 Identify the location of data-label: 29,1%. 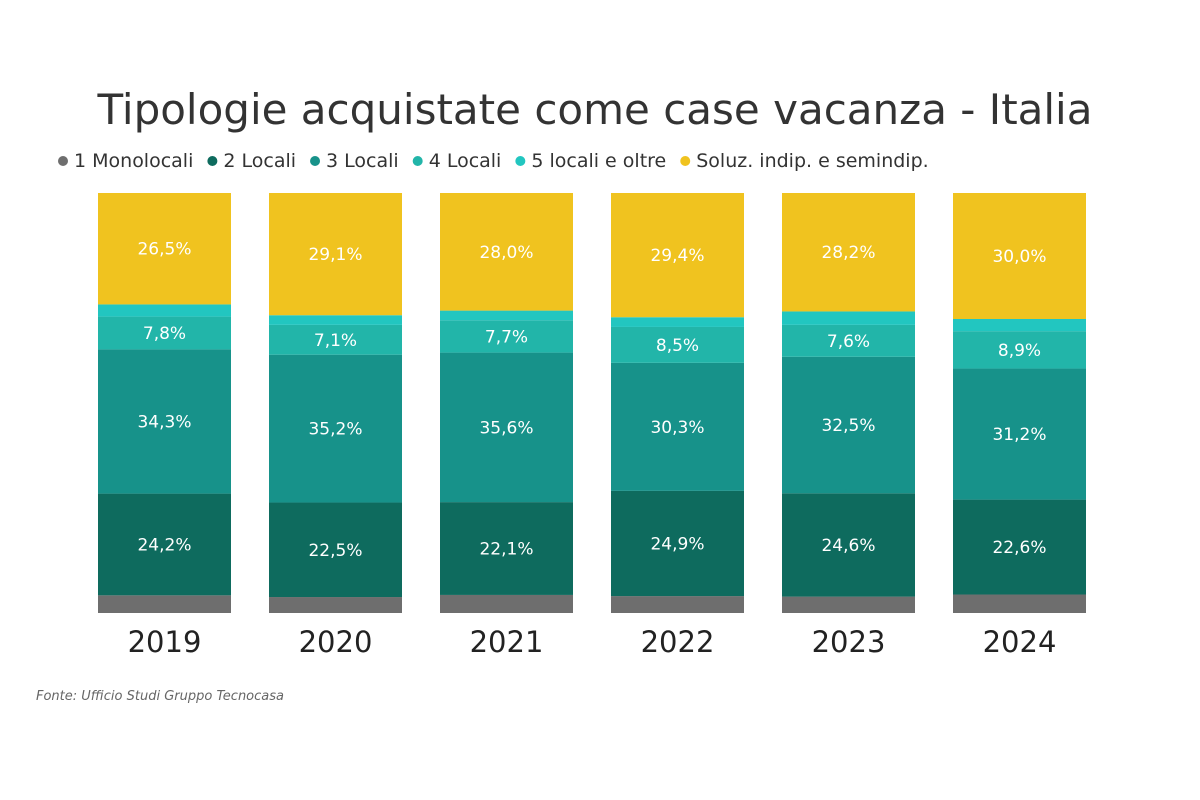
(335, 255).